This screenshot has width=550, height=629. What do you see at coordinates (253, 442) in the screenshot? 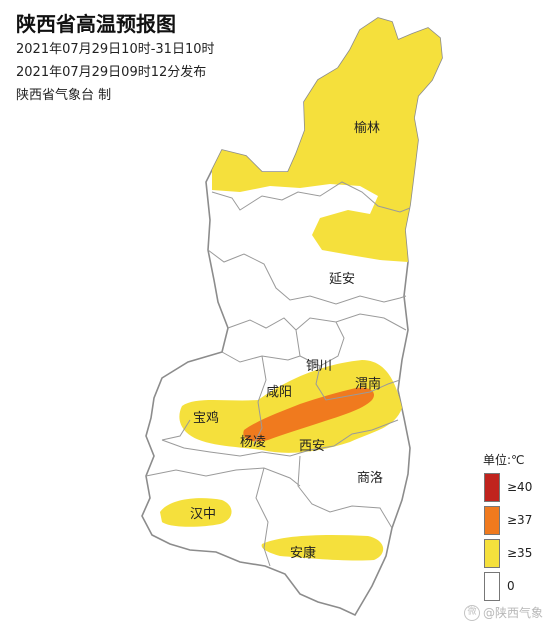
I see `city-label-yangling: 杨凌` at bounding box center [253, 442].